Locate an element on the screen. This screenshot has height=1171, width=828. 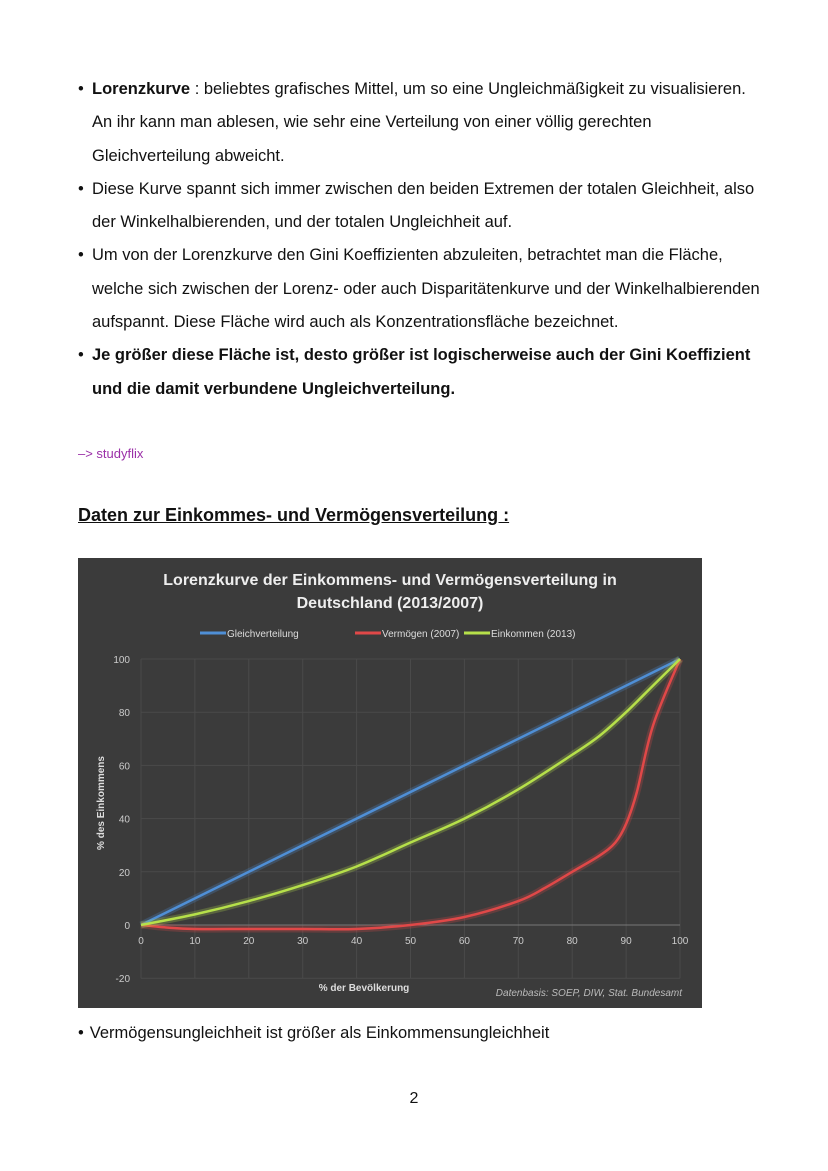
x-tick-label: 60 is located at coordinates (465, 941).